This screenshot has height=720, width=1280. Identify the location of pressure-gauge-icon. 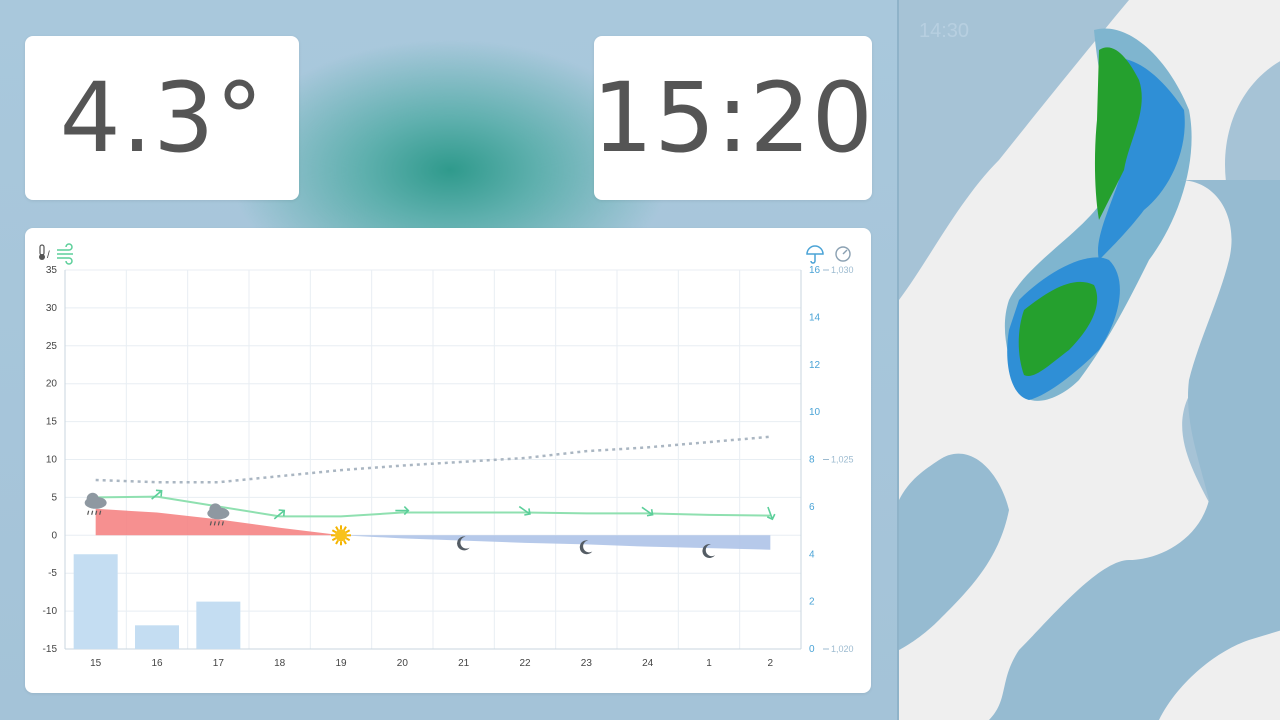
(843, 254).